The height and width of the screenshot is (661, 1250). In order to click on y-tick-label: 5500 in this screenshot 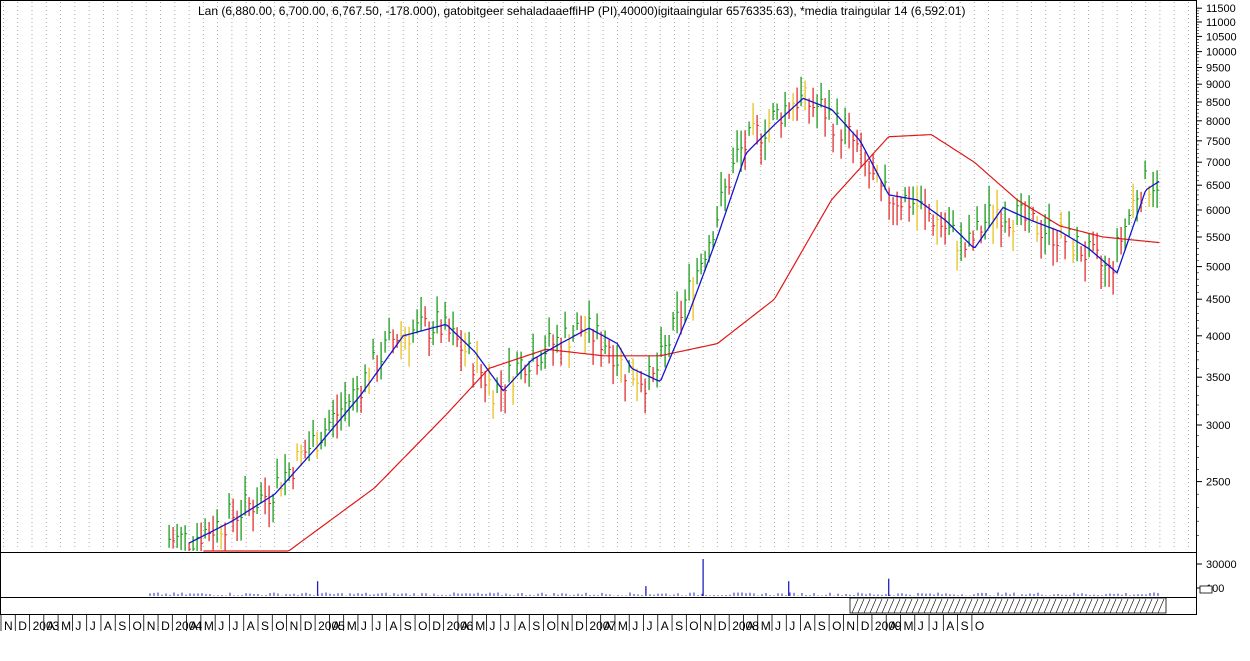, I will do `click(1218, 238)`.